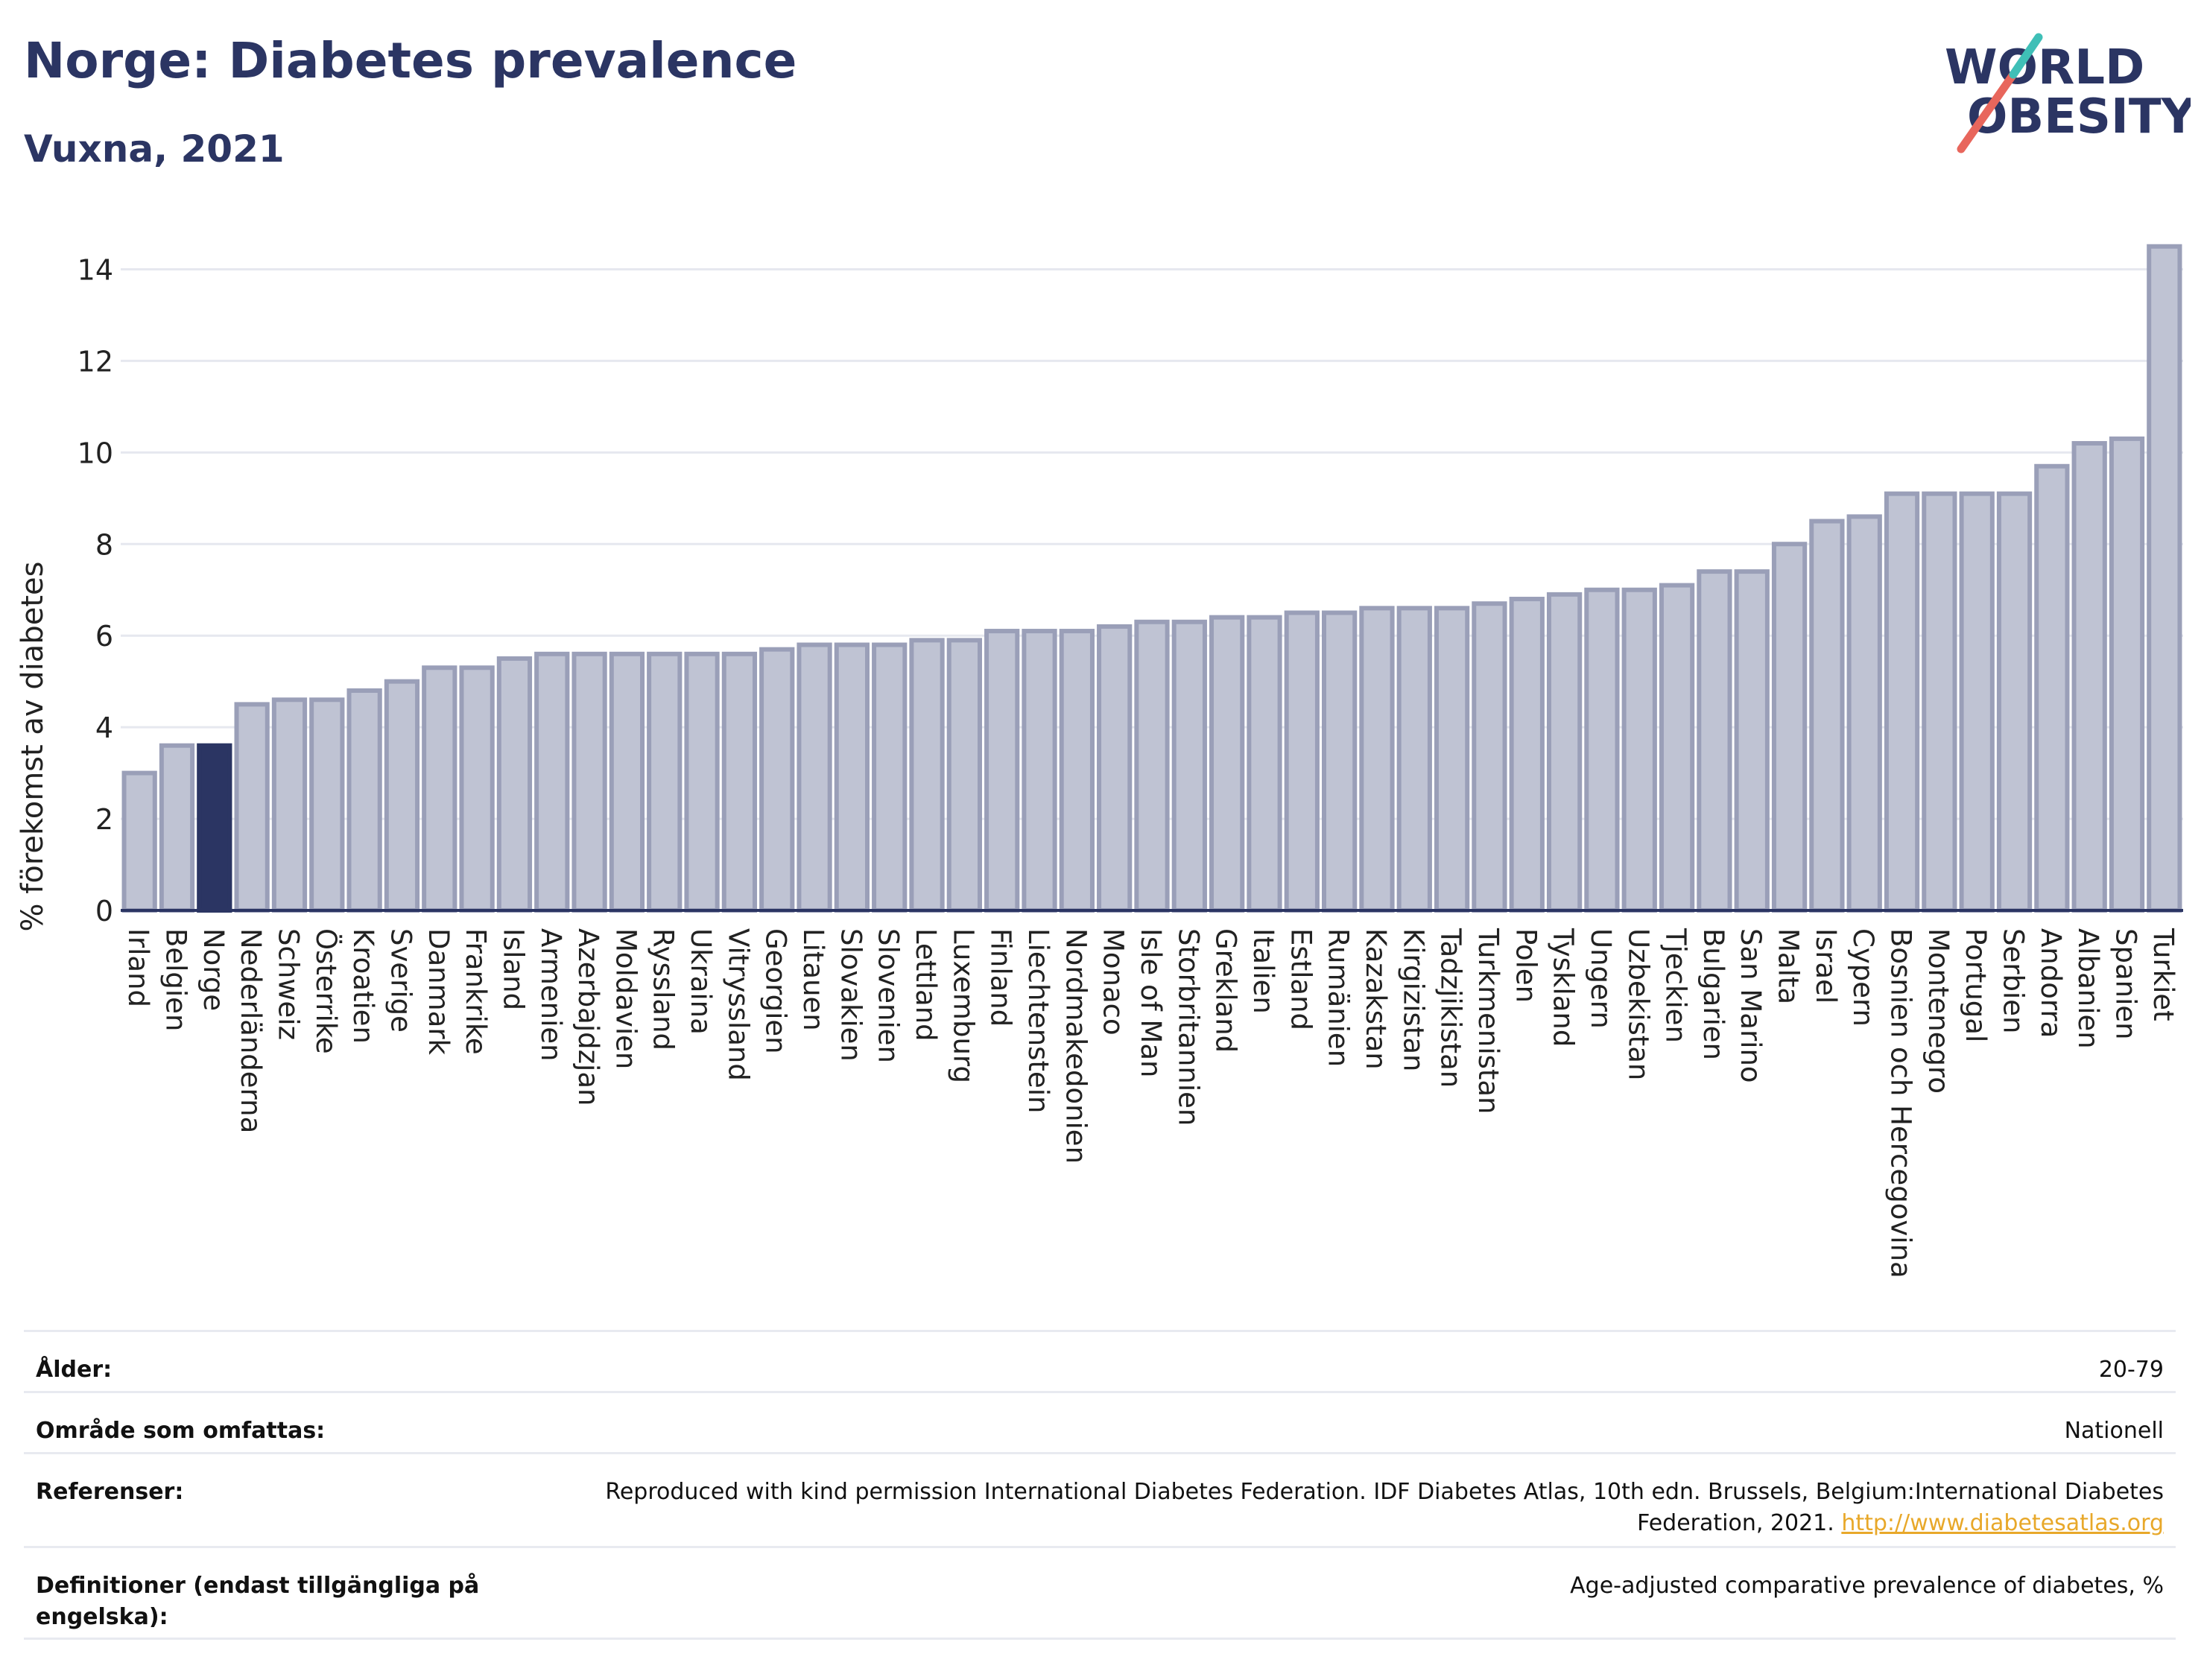  What do you see at coordinates (1489, 757) in the screenshot?
I see `bar-turkmenistan` at bounding box center [1489, 757].